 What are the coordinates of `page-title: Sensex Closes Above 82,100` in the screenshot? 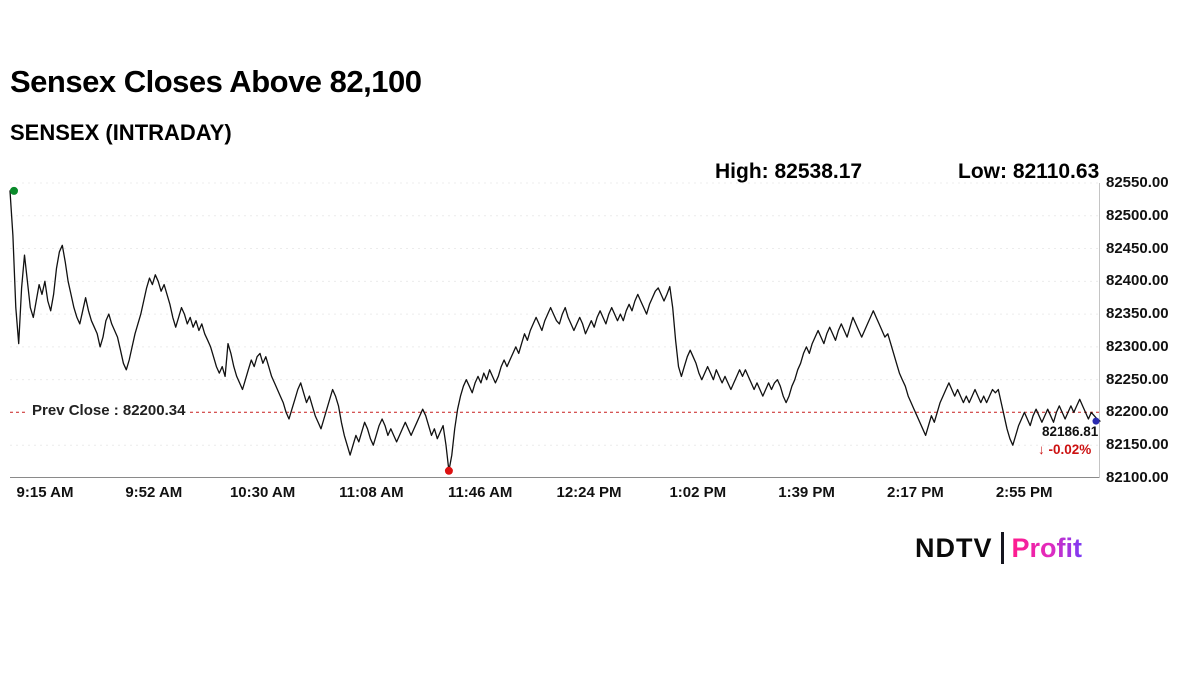 It's located at (216, 81).